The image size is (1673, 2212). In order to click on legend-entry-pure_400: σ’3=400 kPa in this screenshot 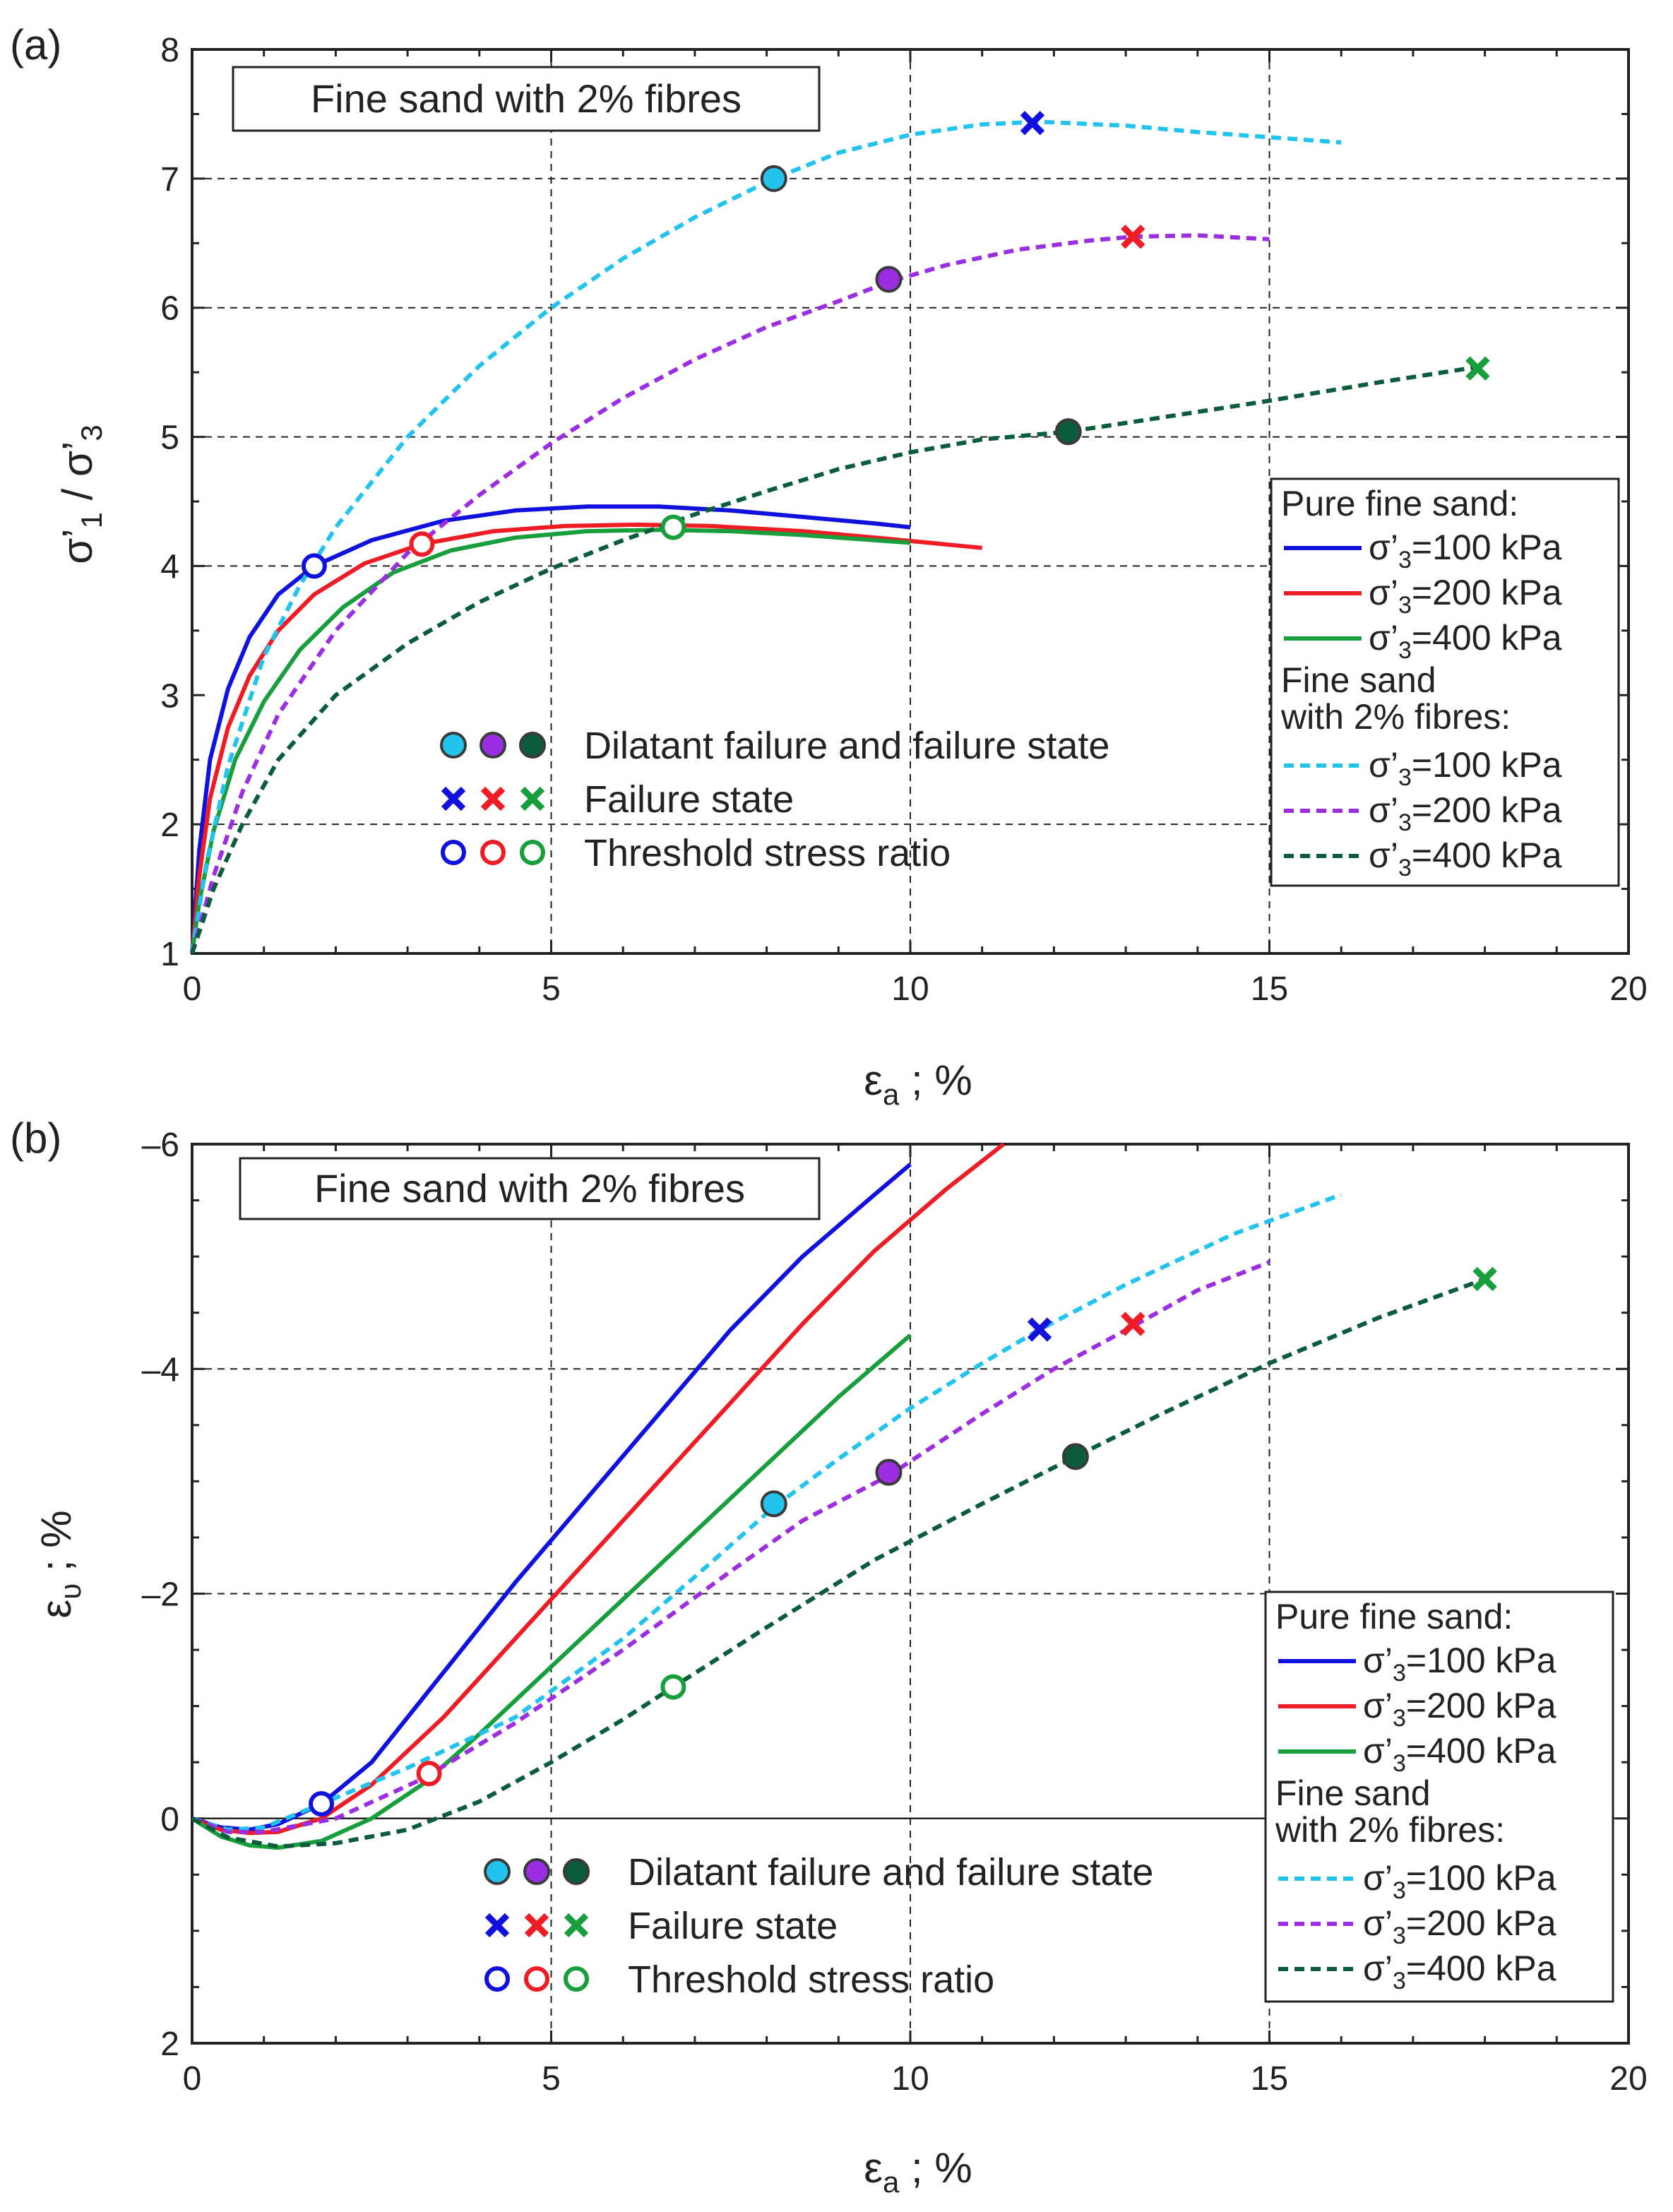, I will do `click(1459, 1754)`.